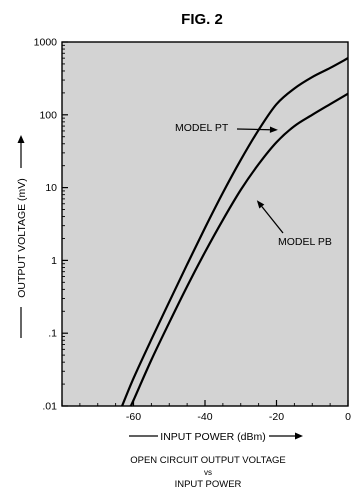 This screenshot has width=357, height=495. Describe the element at coordinates (348, 417) in the screenshot. I see `x-tick-label: 0` at that location.